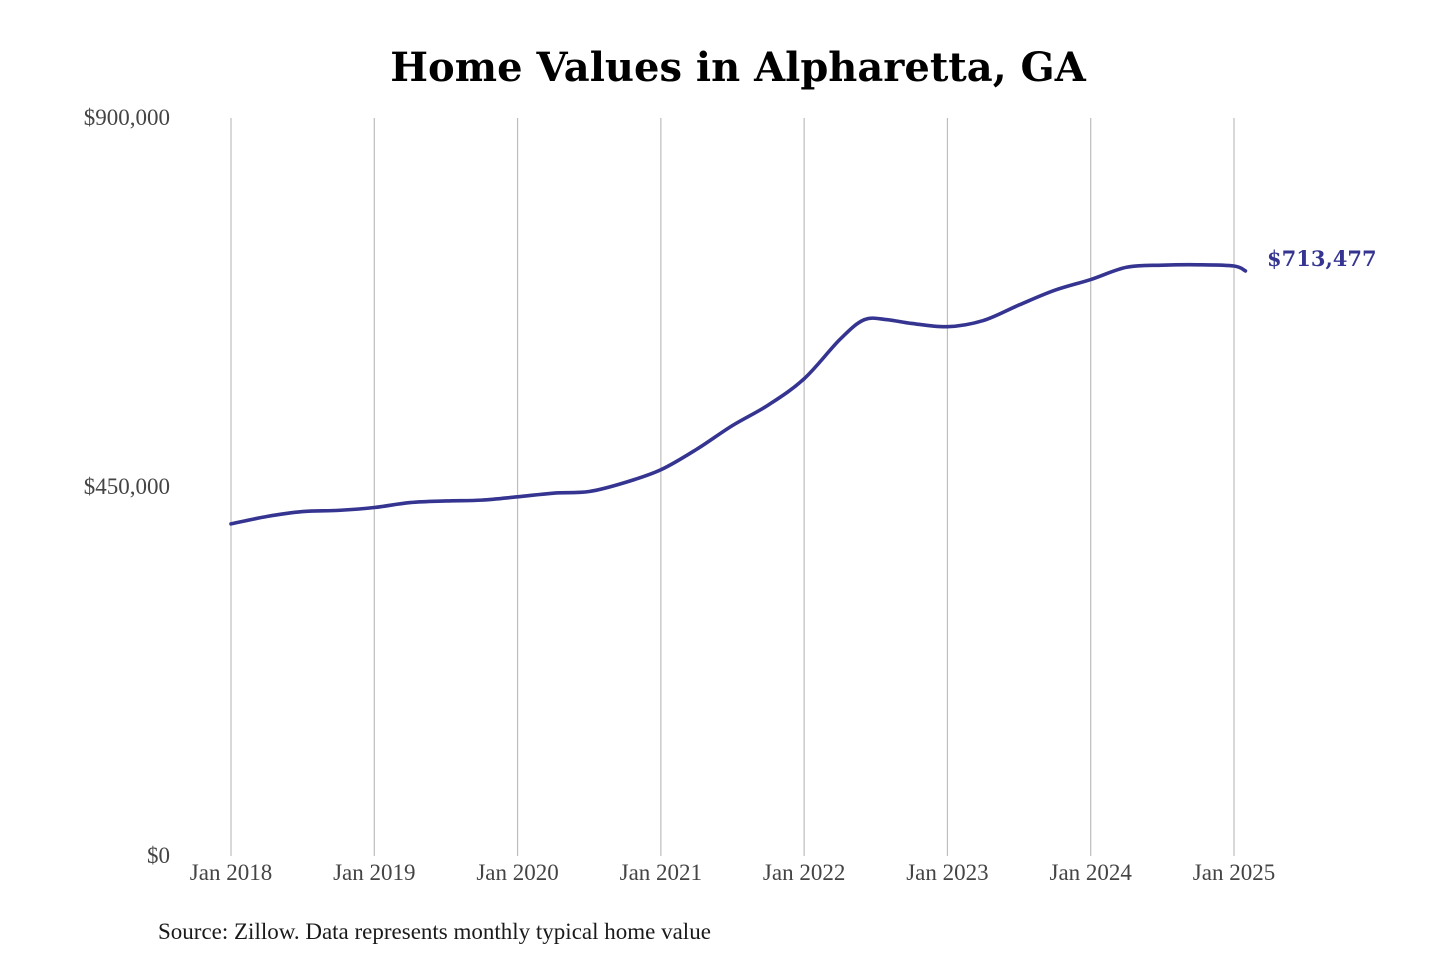 The height and width of the screenshot is (960, 1440). What do you see at coordinates (158, 855) in the screenshot?
I see `y-tick-label: $0` at bounding box center [158, 855].